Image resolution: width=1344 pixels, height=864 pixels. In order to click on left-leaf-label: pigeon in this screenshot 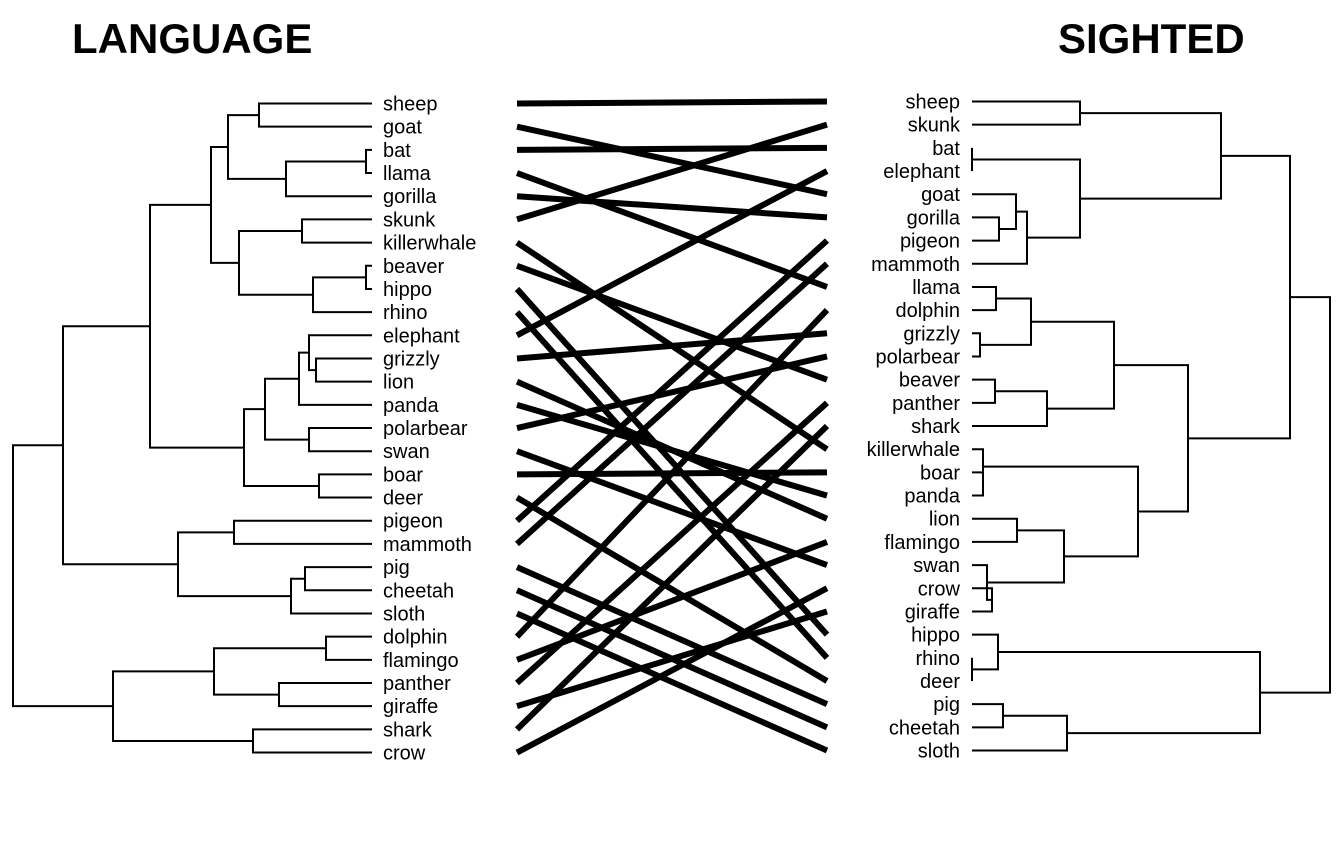, I will do `click(413, 522)`.